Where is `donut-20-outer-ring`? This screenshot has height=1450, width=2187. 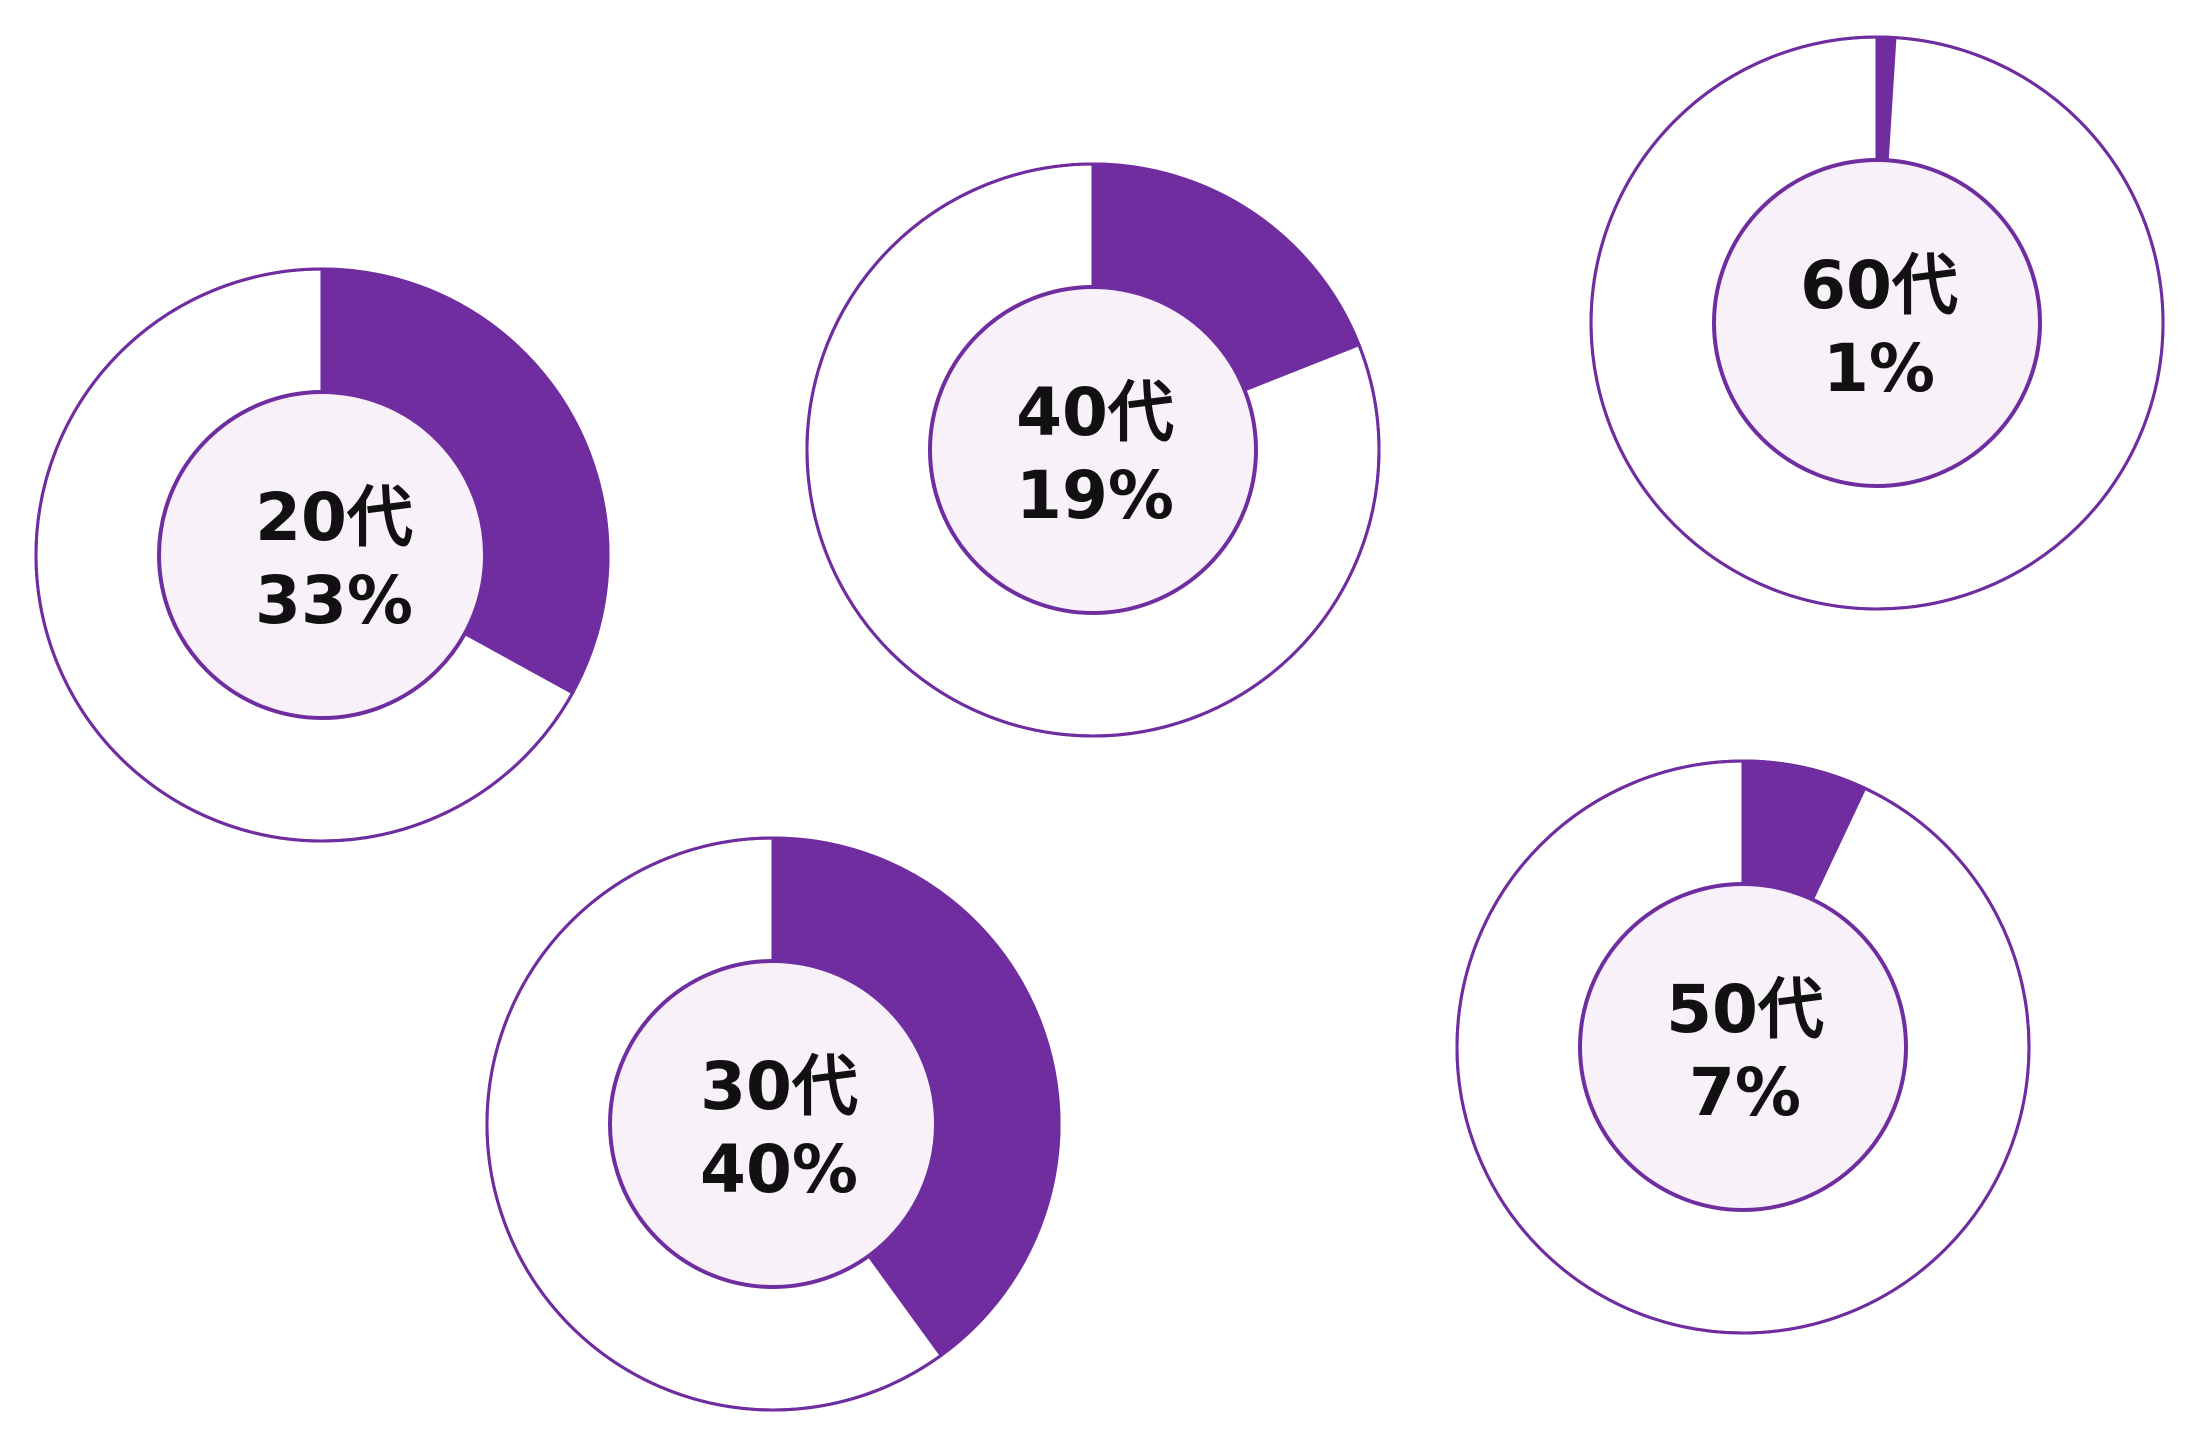 donut-20-outer-ring is located at coordinates (322, 555).